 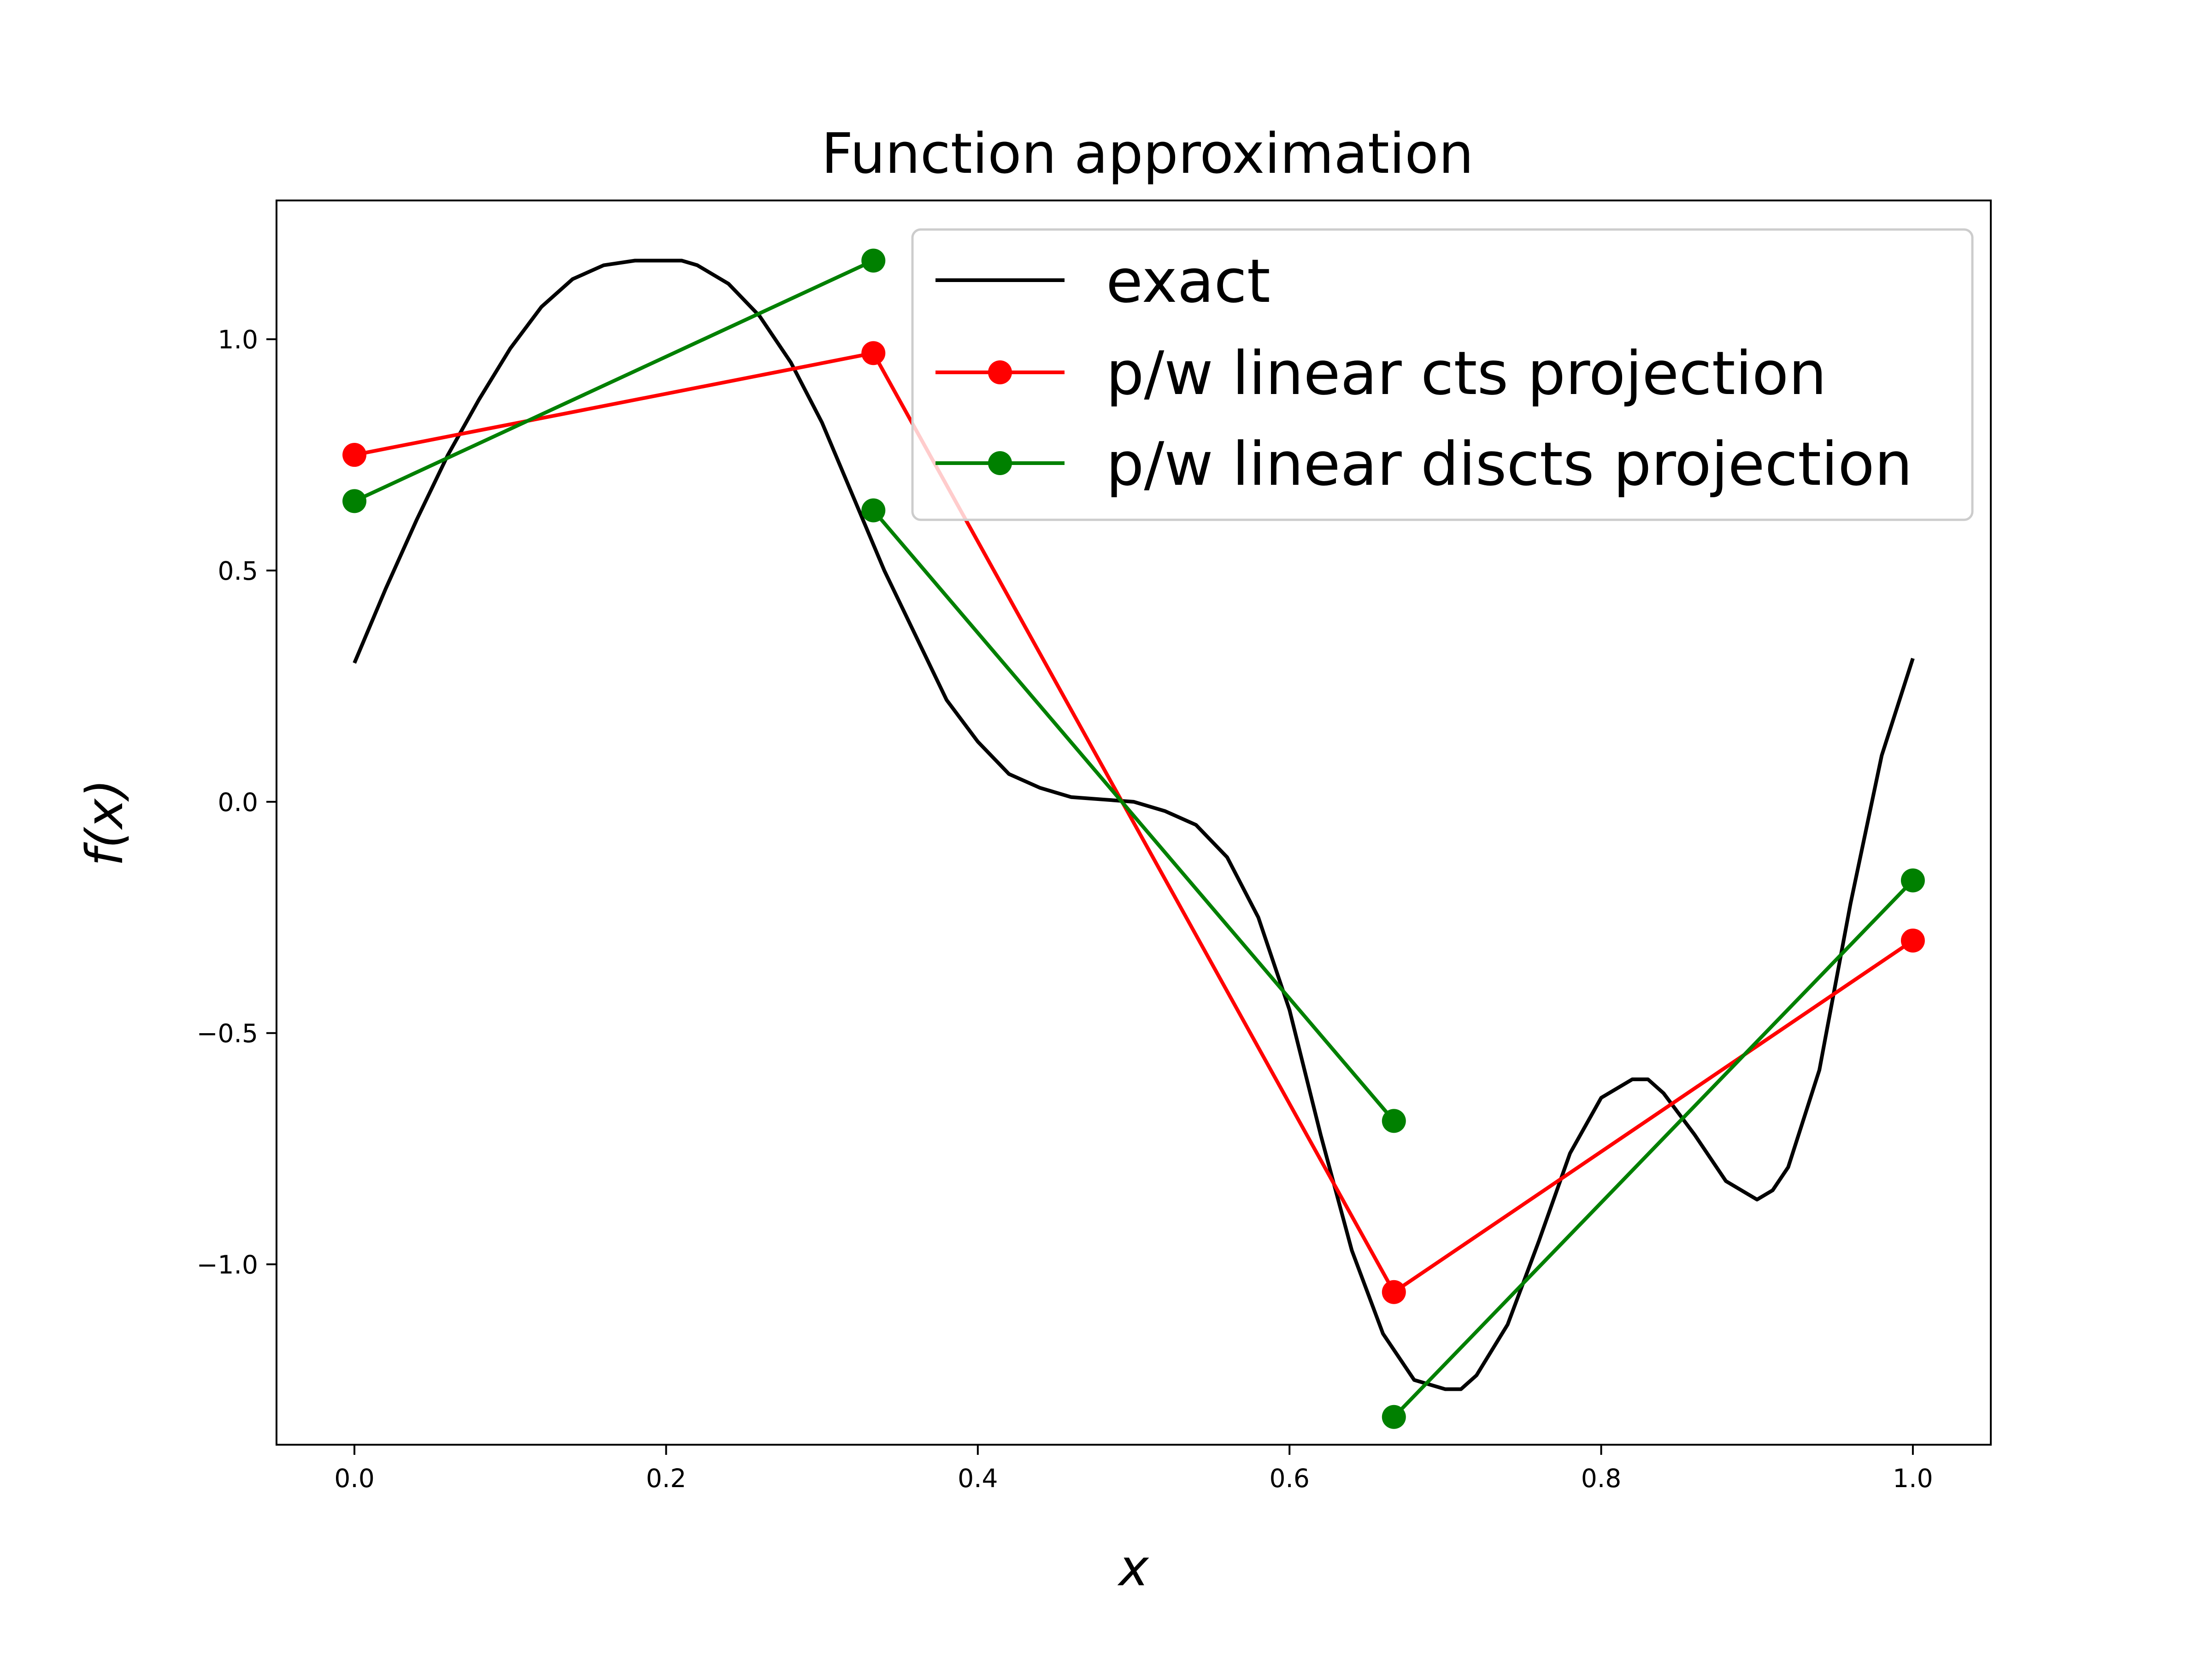 What do you see at coordinates (104, 822) in the screenshot?
I see `y-axis-label: f(x)` at bounding box center [104, 822].